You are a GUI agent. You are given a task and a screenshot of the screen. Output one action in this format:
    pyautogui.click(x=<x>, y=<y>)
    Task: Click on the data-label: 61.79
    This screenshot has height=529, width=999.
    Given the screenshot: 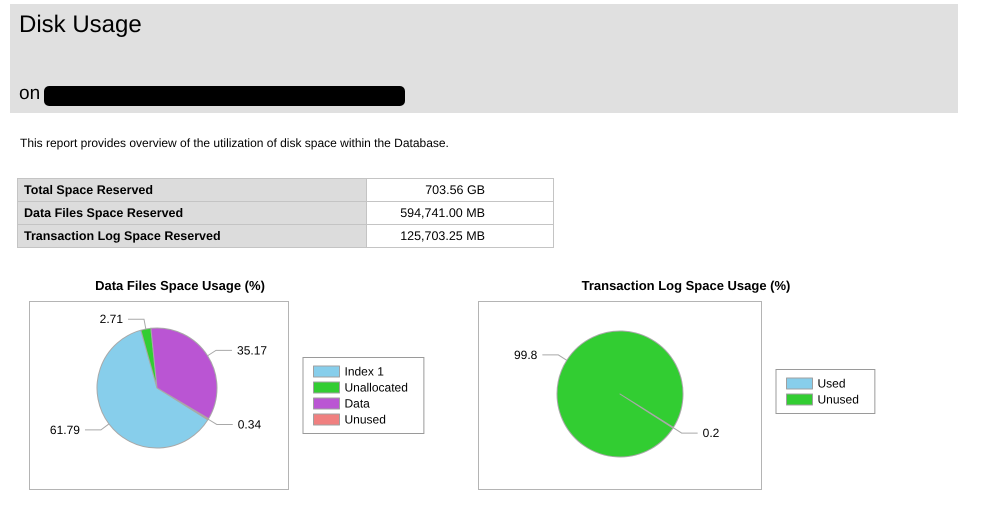 What is the action you would take?
    pyautogui.click(x=65, y=429)
    